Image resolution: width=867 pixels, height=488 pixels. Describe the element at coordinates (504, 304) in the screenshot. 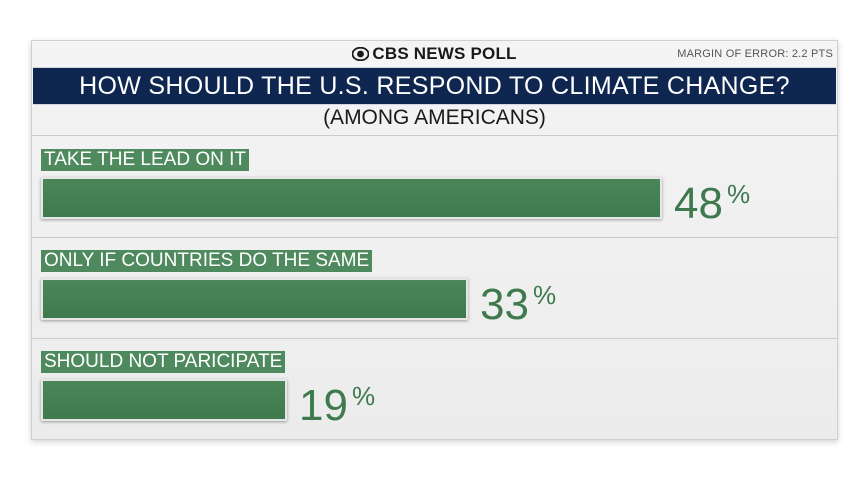

I see `percent-value: 33` at that location.